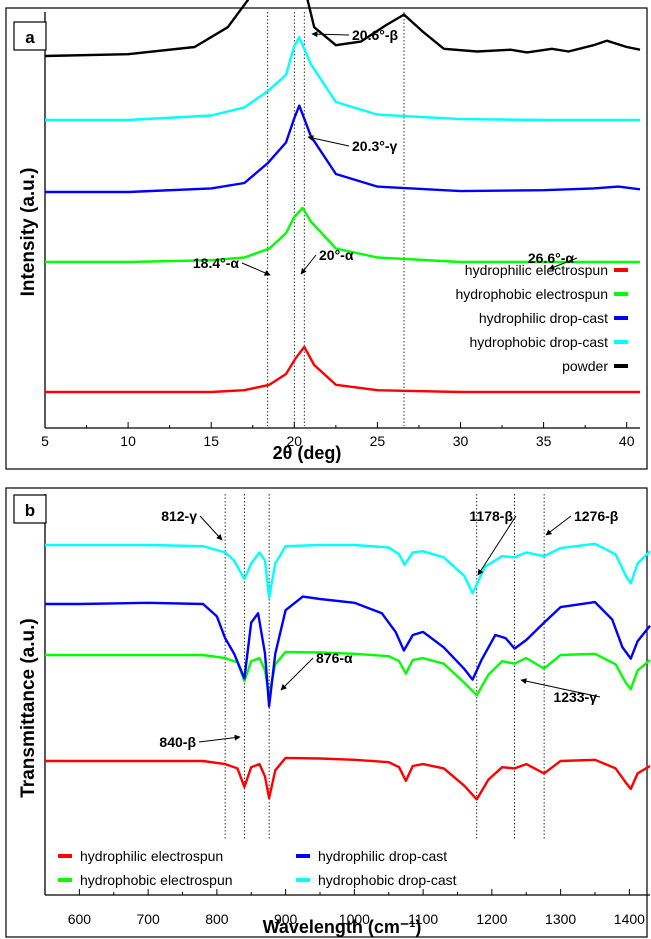  I want to click on panel-b-annotation-840: 840-β, so click(177, 742).